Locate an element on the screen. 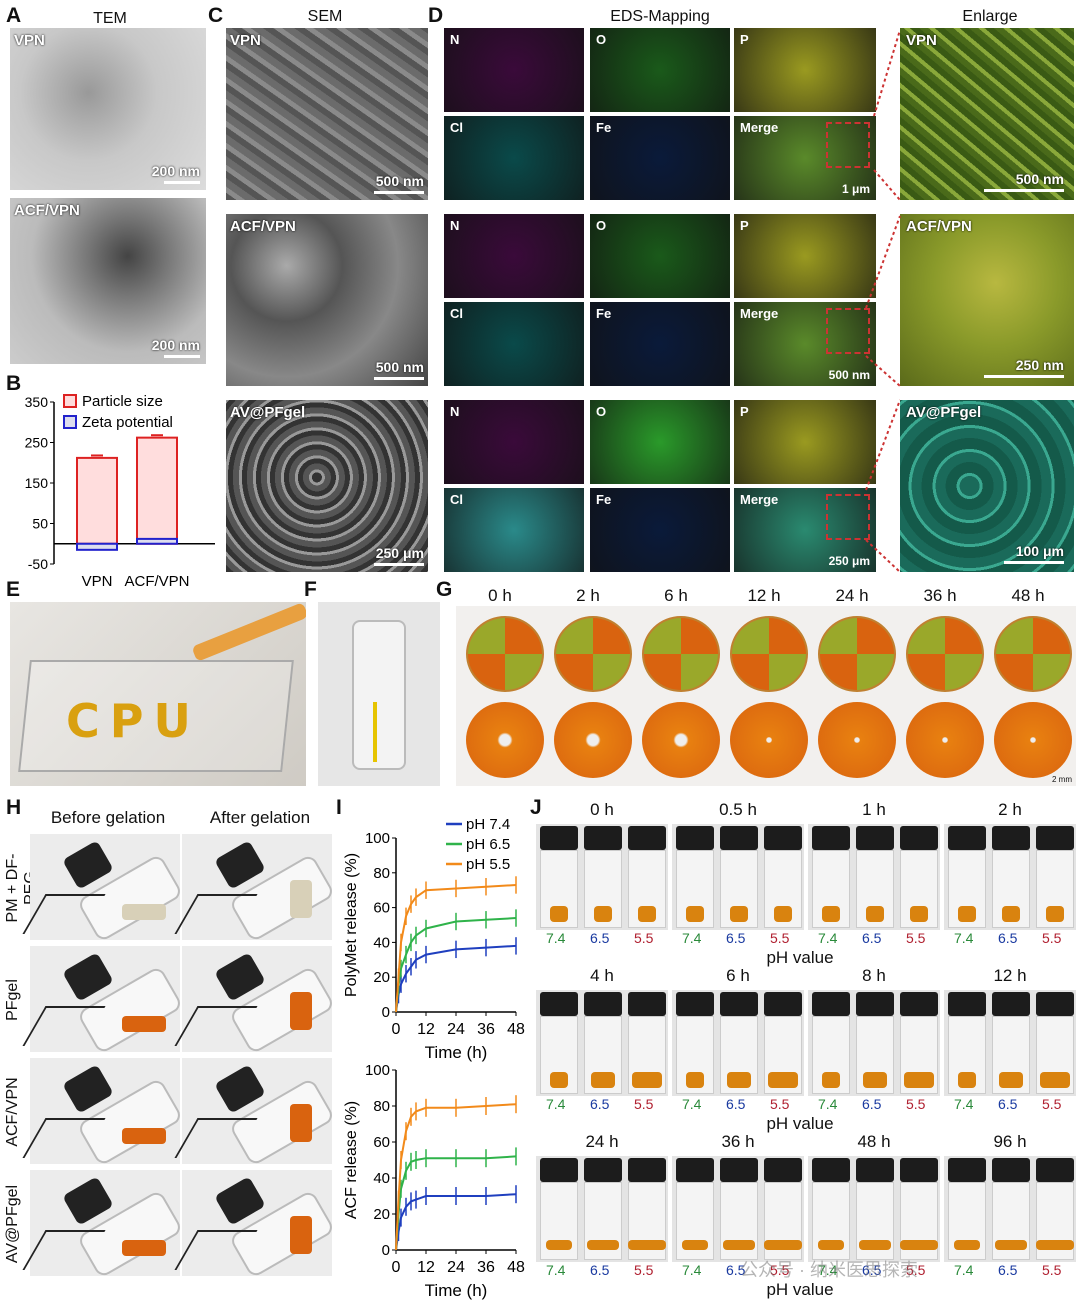  y-axis-label: PolyMet release (%) is located at coordinates (351, 925).